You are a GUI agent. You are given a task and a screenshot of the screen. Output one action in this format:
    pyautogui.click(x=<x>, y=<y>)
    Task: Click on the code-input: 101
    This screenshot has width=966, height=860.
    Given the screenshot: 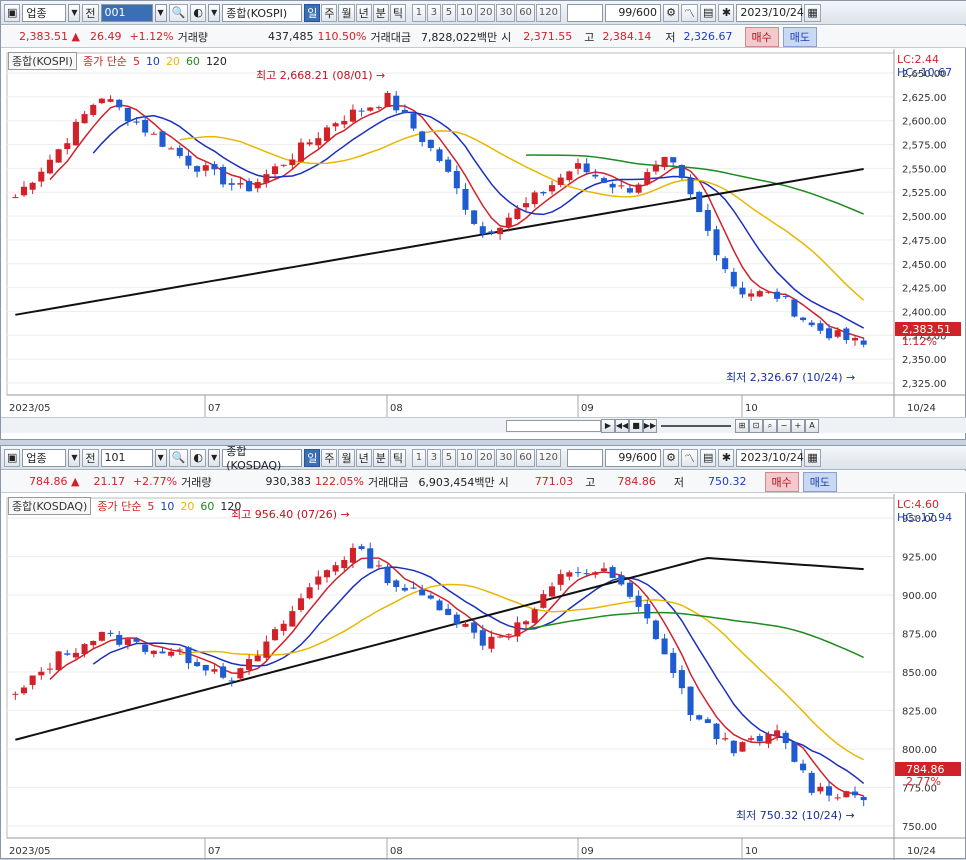 What is the action you would take?
    pyautogui.click(x=126, y=457)
    